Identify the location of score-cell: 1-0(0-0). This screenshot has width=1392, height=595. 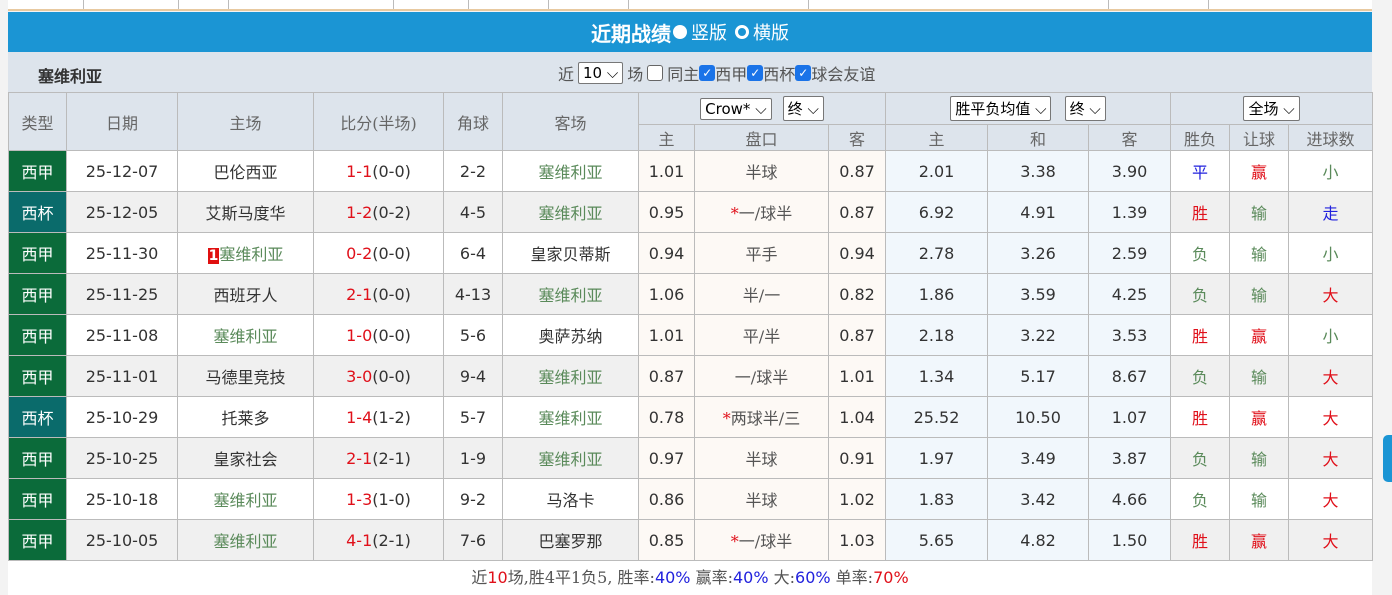
(378, 335).